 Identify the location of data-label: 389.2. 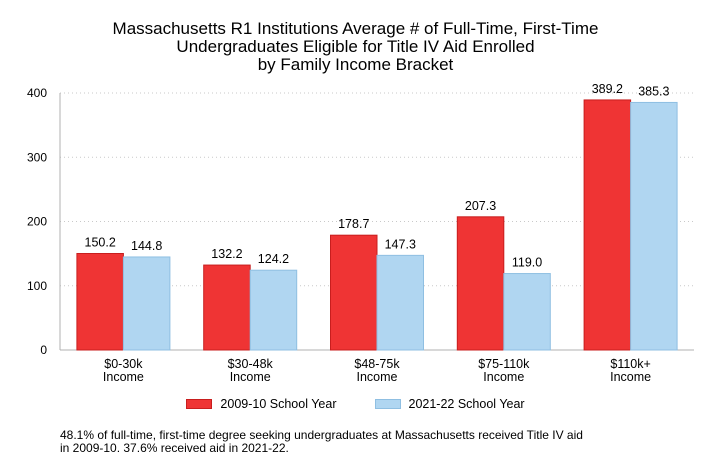
(607, 89).